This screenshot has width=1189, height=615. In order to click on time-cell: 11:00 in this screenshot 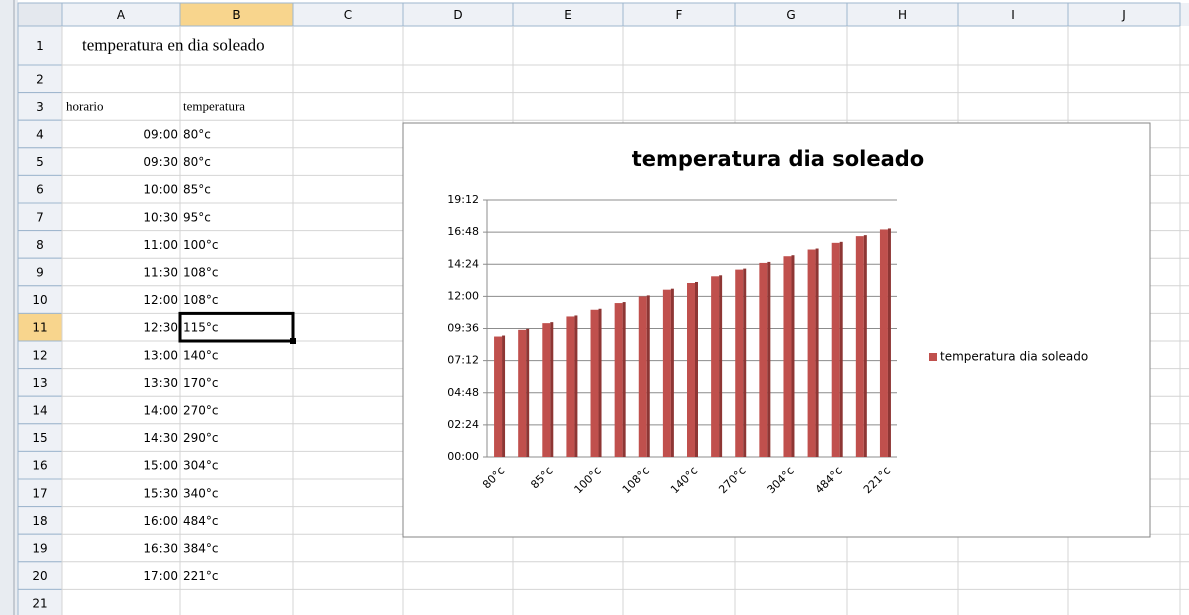, I will do `click(160, 245)`.